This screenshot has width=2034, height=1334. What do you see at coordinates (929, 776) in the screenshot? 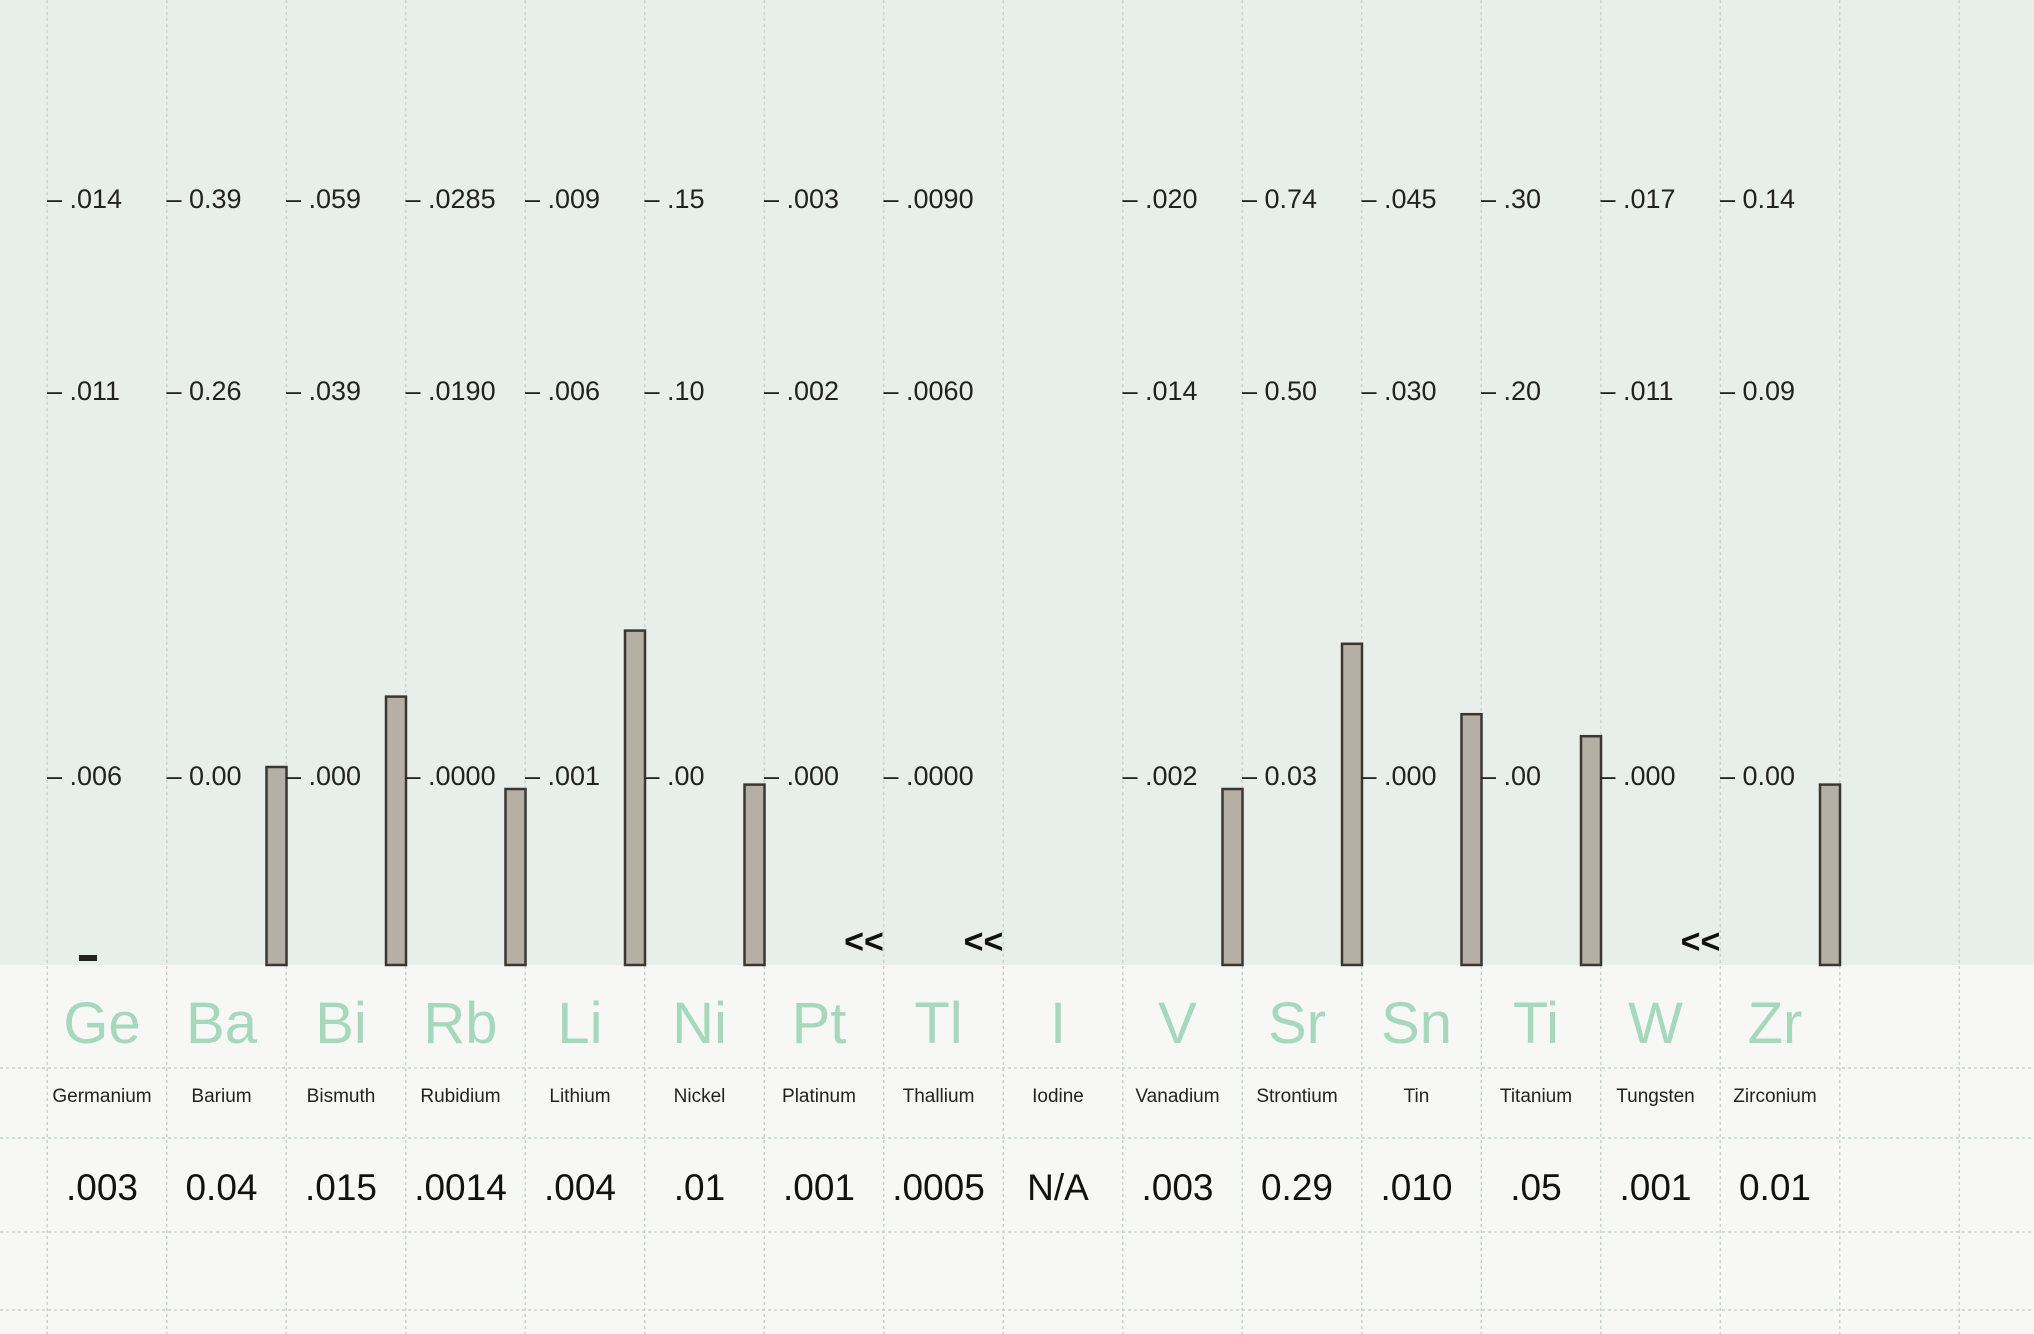
I see `tick-label-tl: – .0000` at bounding box center [929, 776].